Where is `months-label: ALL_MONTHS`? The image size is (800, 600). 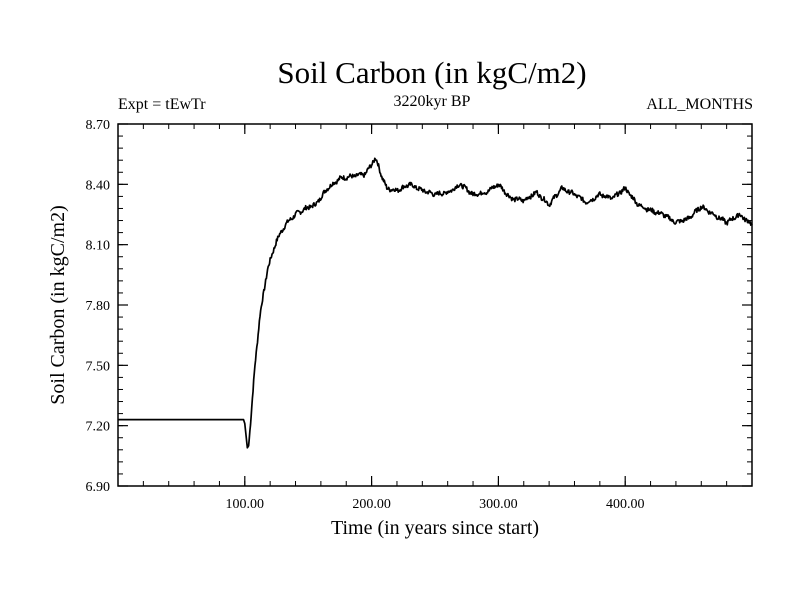
months-label: ALL_MONTHS is located at coordinates (699, 104).